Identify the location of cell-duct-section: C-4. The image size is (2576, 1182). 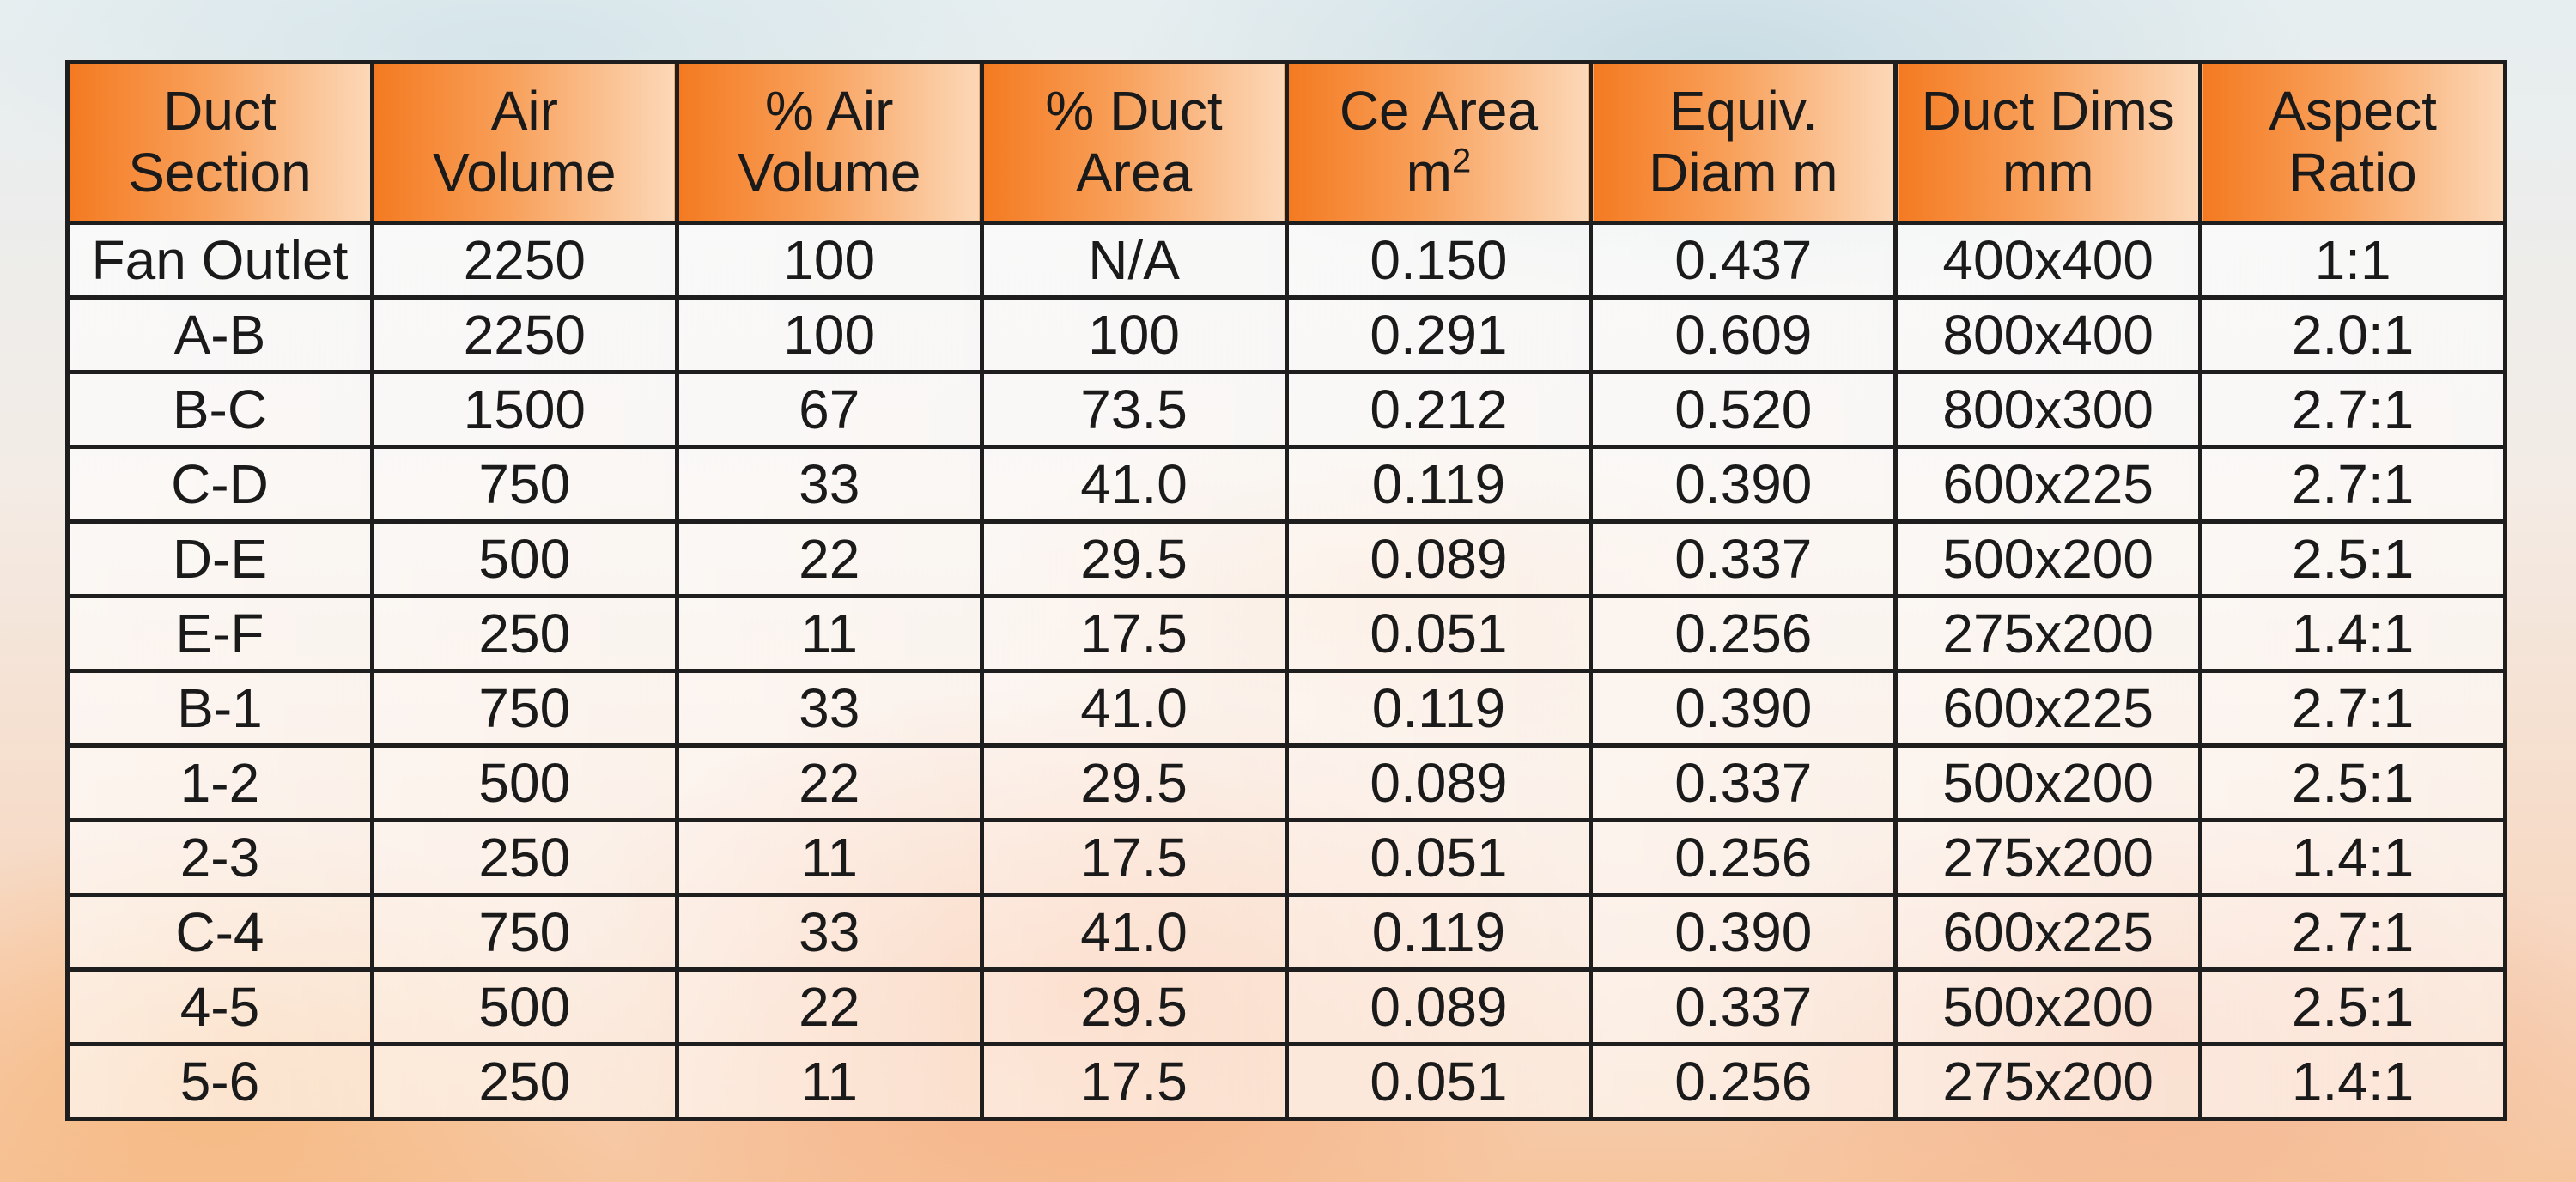
(219, 932).